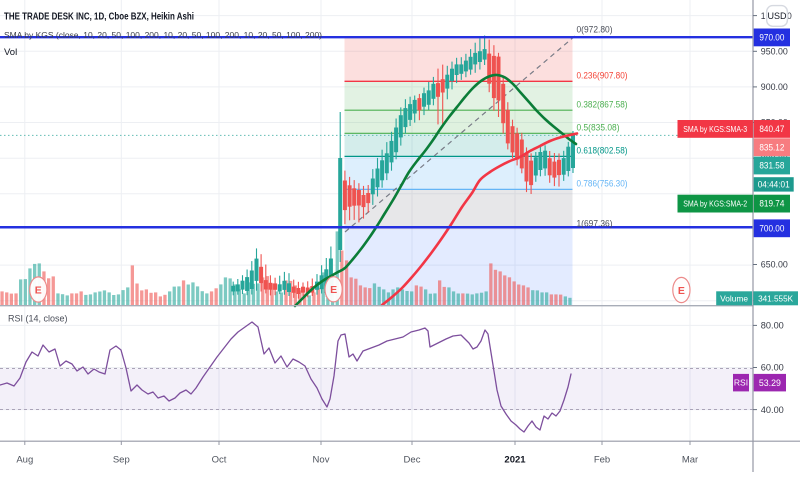  What do you see at coordinates (774, 52) in the screenshot?
I see `svg-text: 950.00` at bounding box center [774, 52].